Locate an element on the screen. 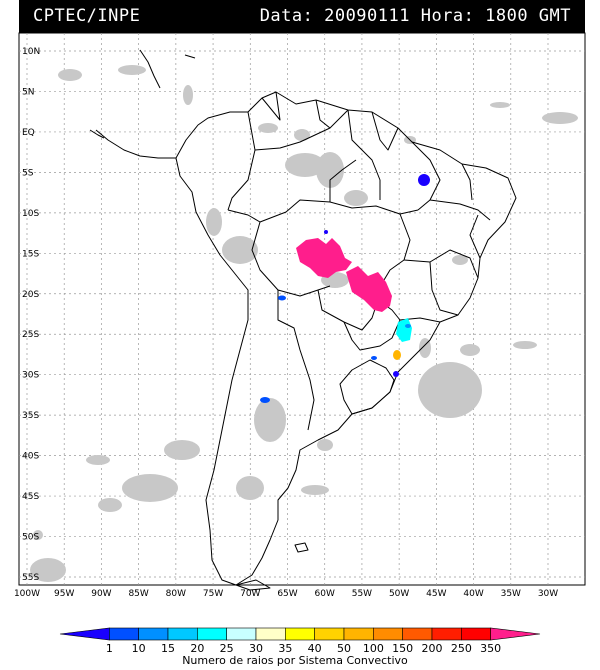  longitude-label: 90W is located at coordinates (101, 594).